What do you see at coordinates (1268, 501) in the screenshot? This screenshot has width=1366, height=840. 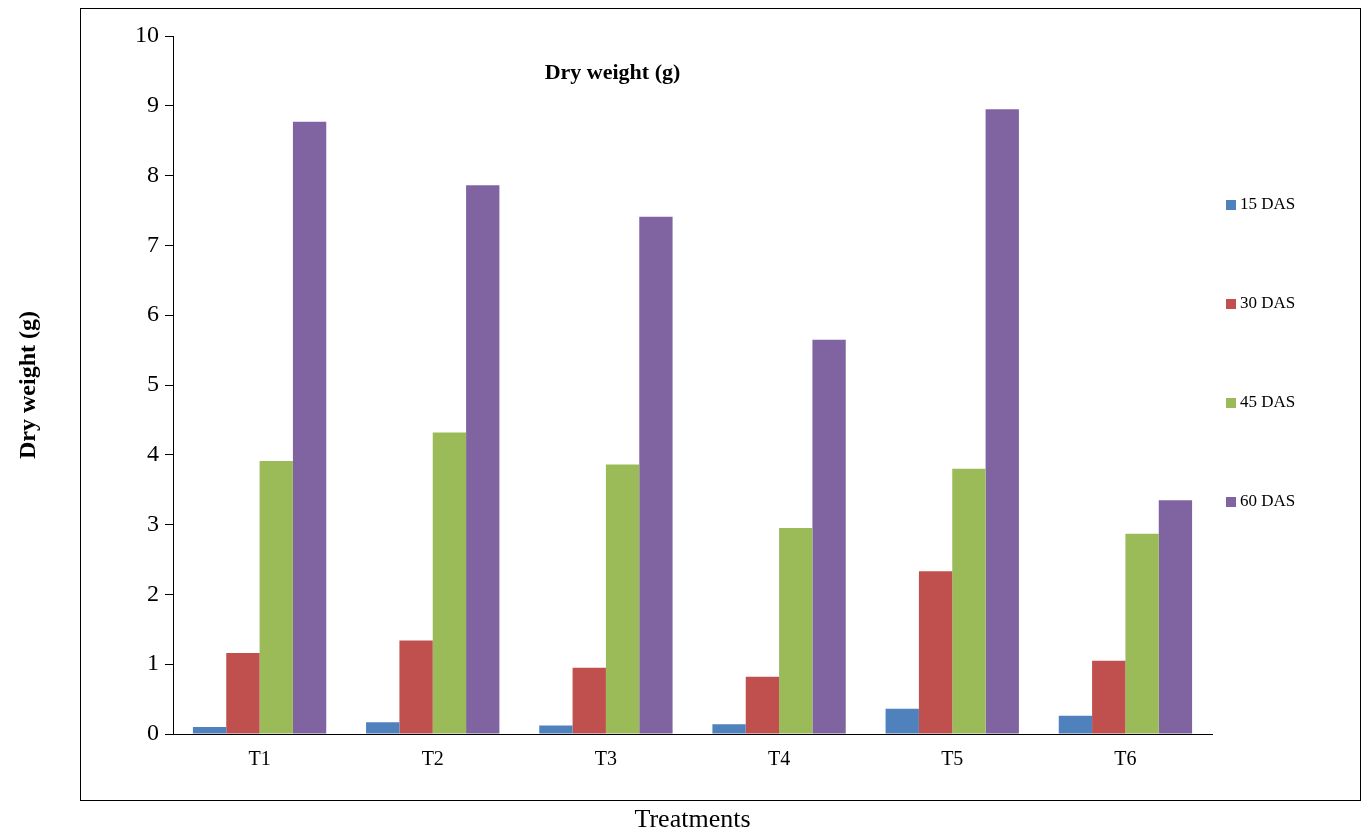 I see `legend-label: 60 DAS` at bounding box center [1268, 501].